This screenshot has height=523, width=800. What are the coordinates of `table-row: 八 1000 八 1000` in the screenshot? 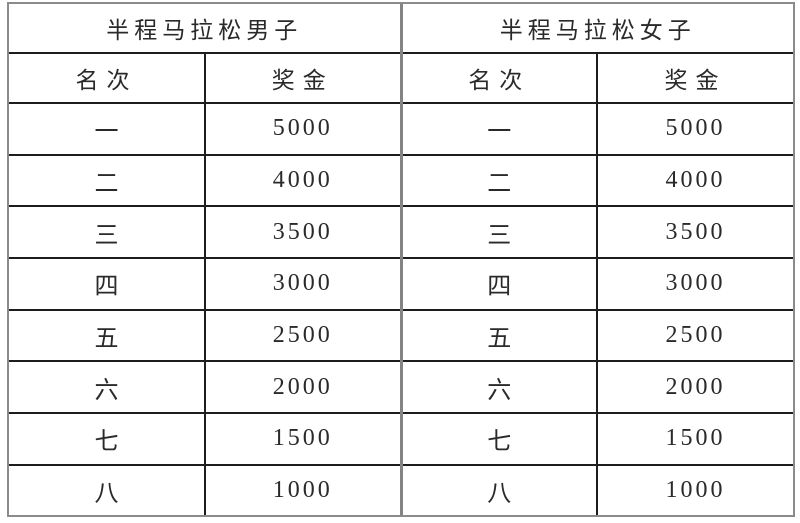 It's located at (401, 489).